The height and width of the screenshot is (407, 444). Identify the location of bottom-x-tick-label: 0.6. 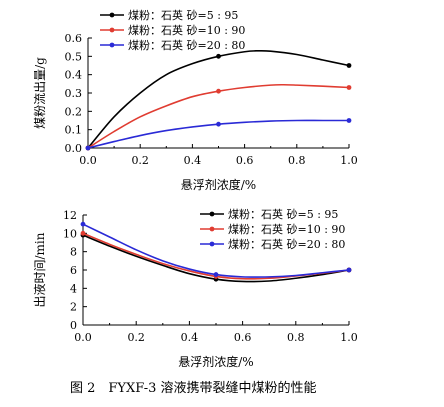
(243, 337).